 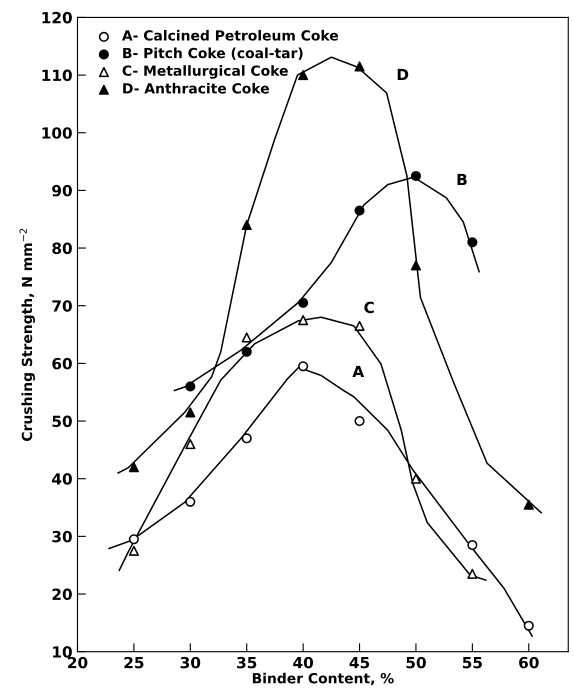 What do you see at coordinates (205, 72) in the screenshot?
I see `legend-label: C- Metallurgical Coke` at bounding box center [205, 72].